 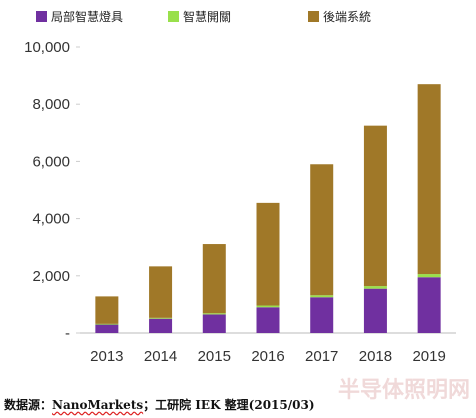 What do you see at coordinates (51, 276) in the screenshot?
I see `y-tick-label: 2,000` at bounding box center [51, 276].